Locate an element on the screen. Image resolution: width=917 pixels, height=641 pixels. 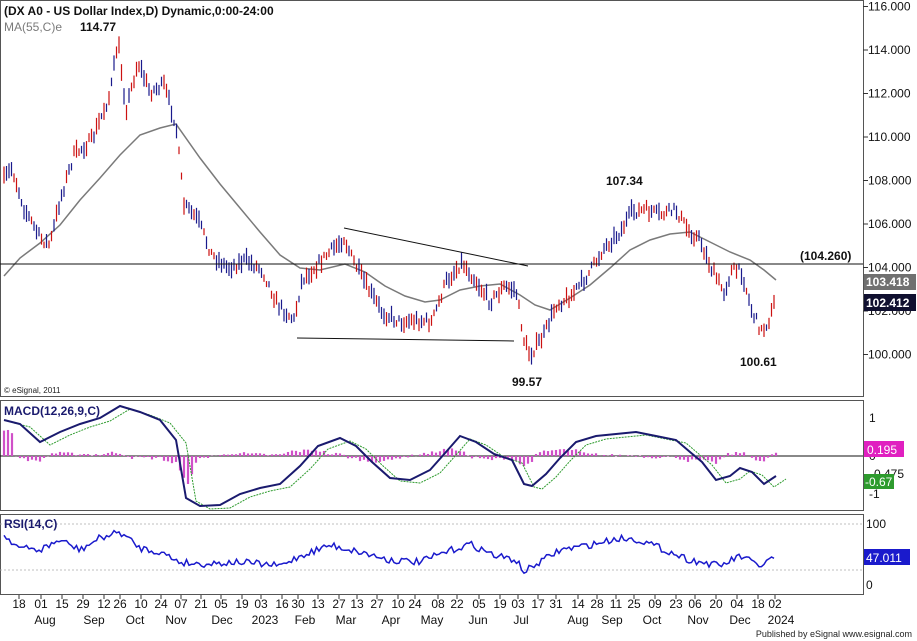
x-day-label: 18 is located at coordinates (758, 604).